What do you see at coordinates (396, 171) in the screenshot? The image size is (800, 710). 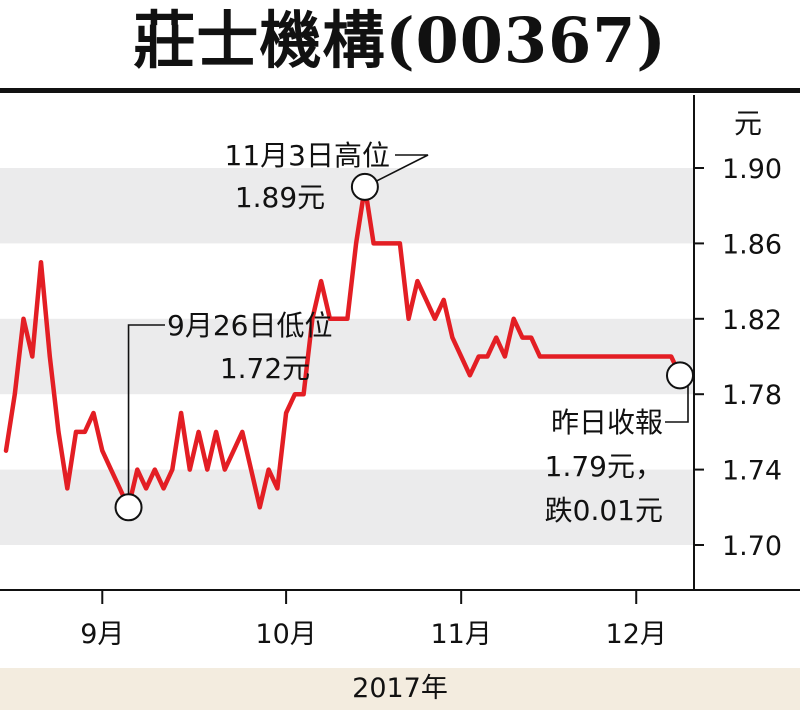 I see `annotation-leader-high` at bounding box center [396, 171].